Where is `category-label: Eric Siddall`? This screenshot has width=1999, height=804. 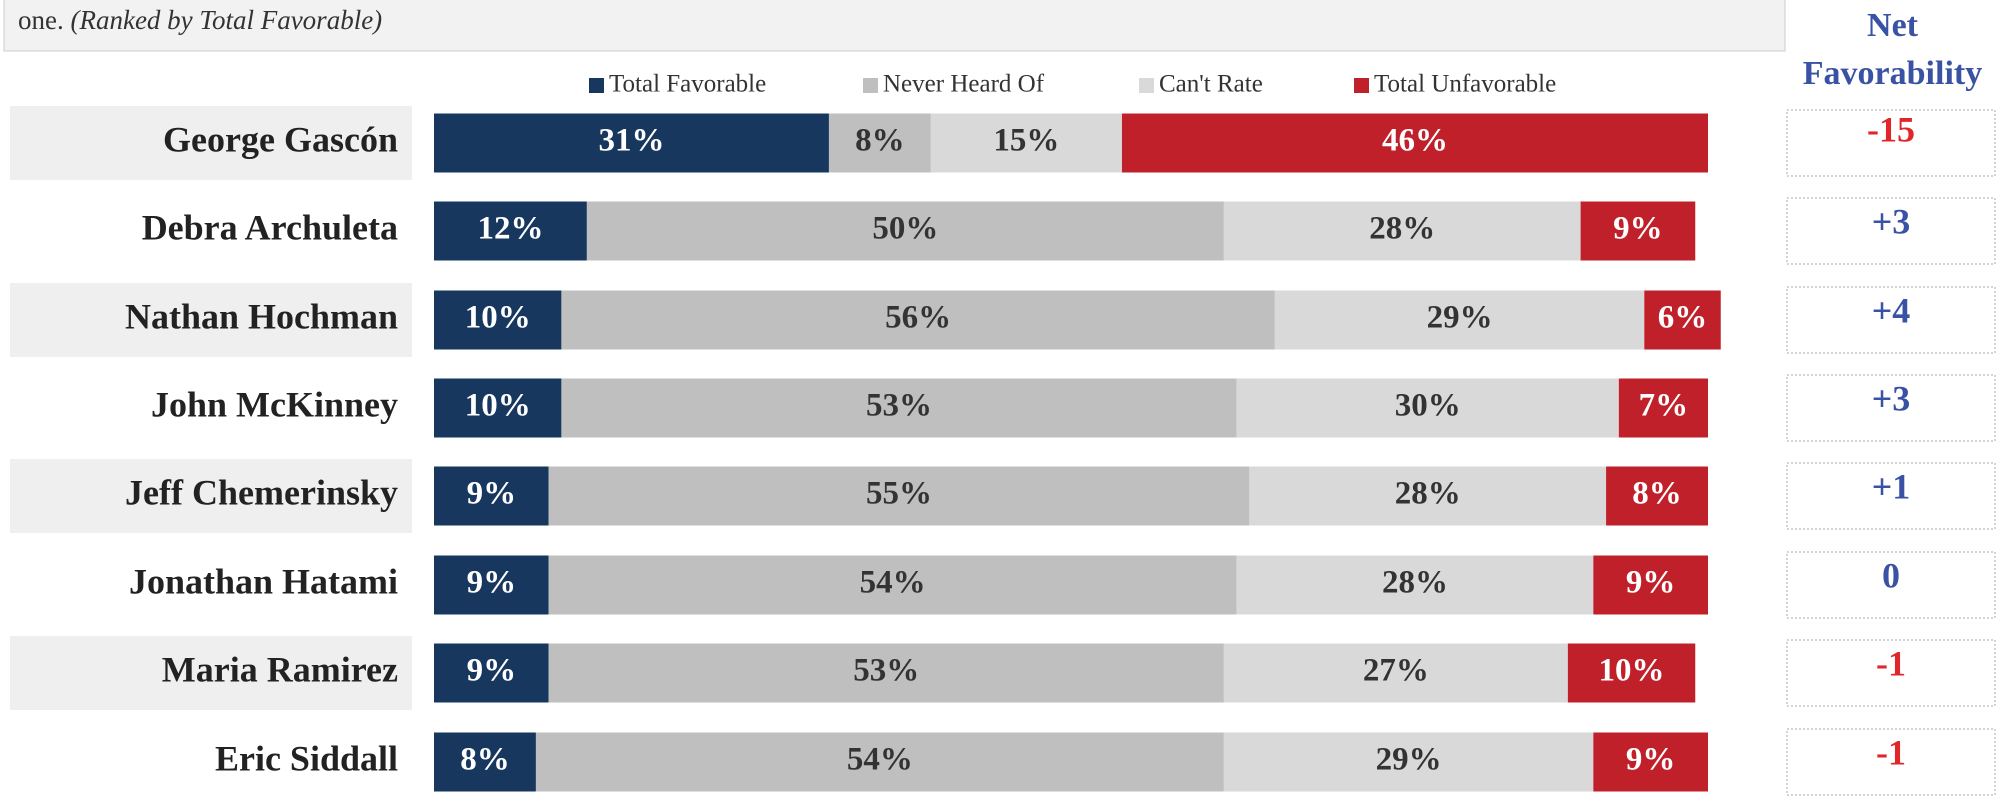 category-label: Eric Siddall is located at coordinates (306, 758).